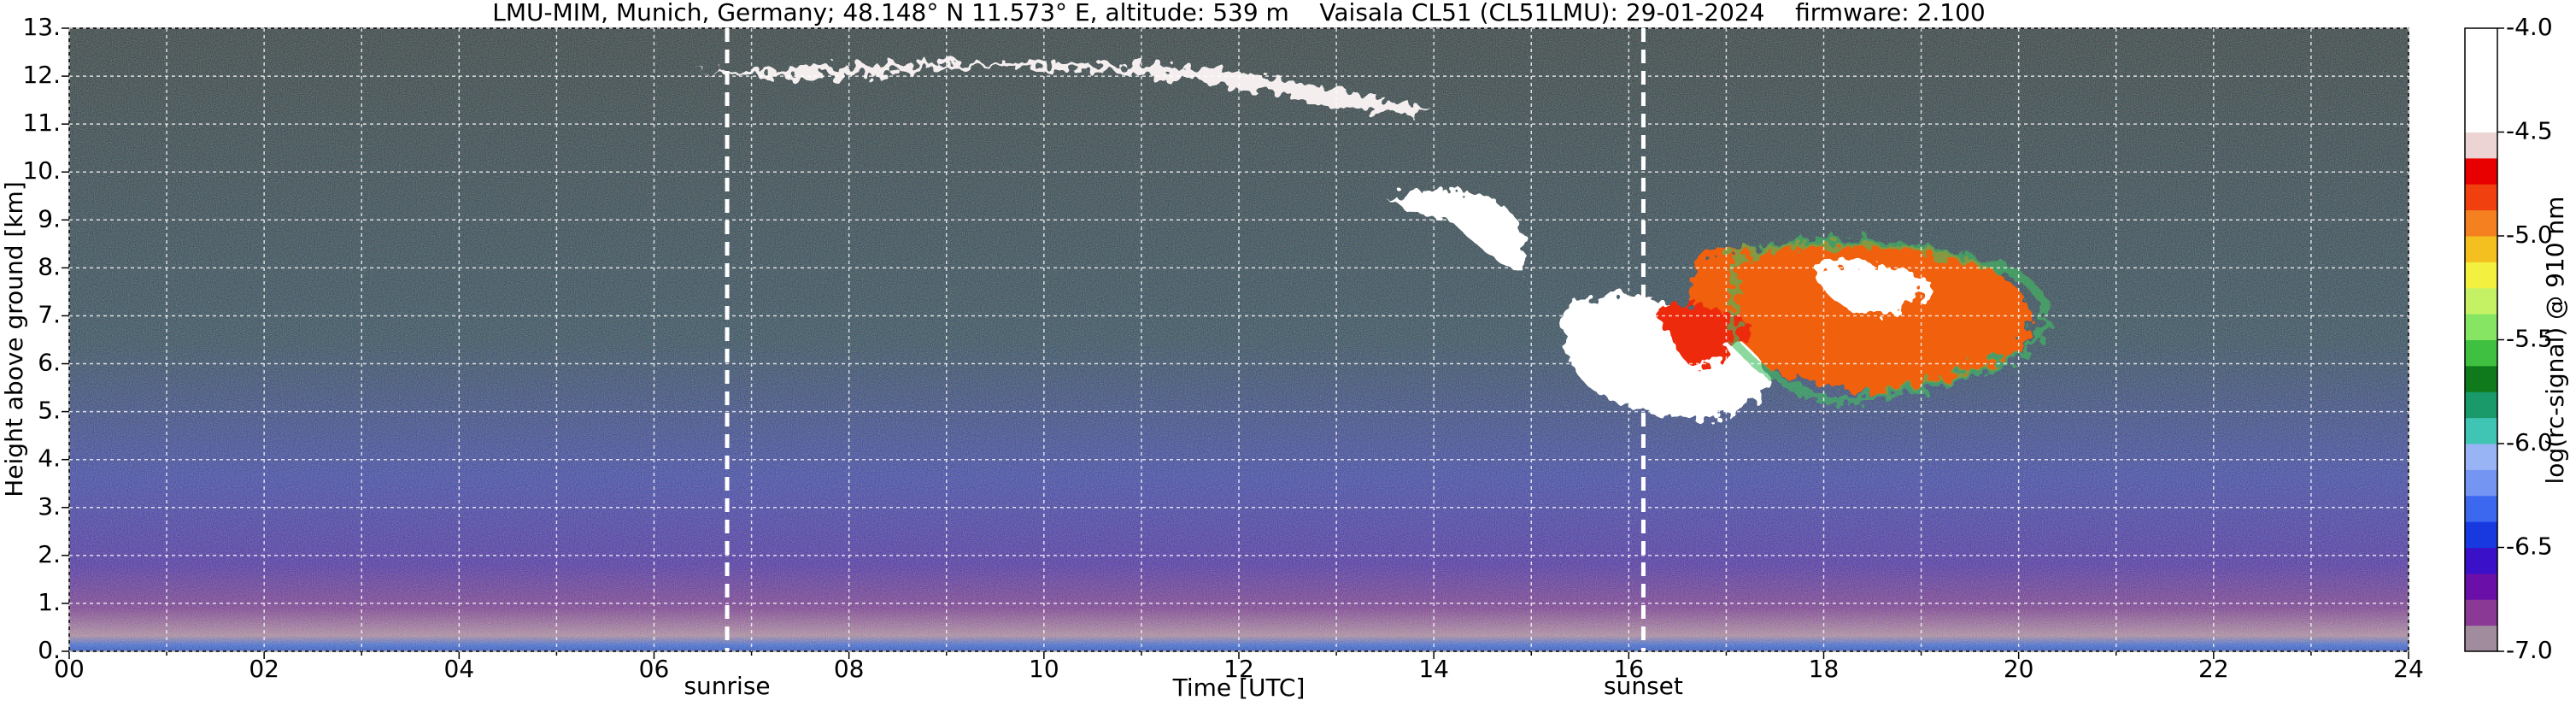  What do you see at coordinates (41, 170) in the screenshot?
I see `y-tick-label: 10.` at bounding box center [41, 170].